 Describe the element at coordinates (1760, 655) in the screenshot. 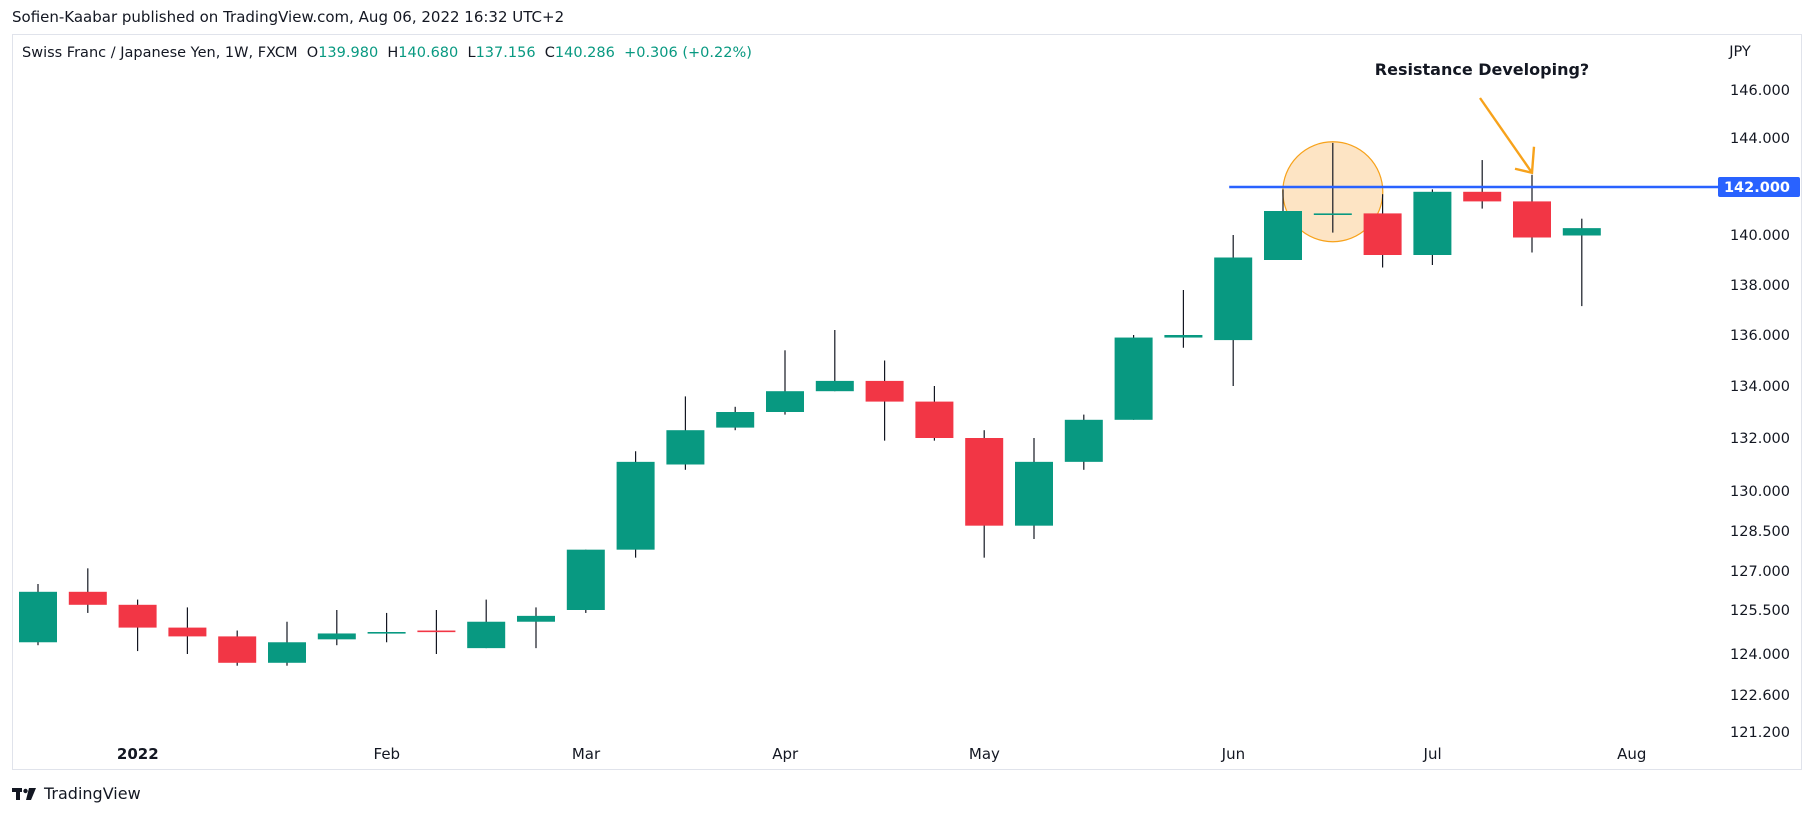

I see `y-tick-label: 124.000` at that location.